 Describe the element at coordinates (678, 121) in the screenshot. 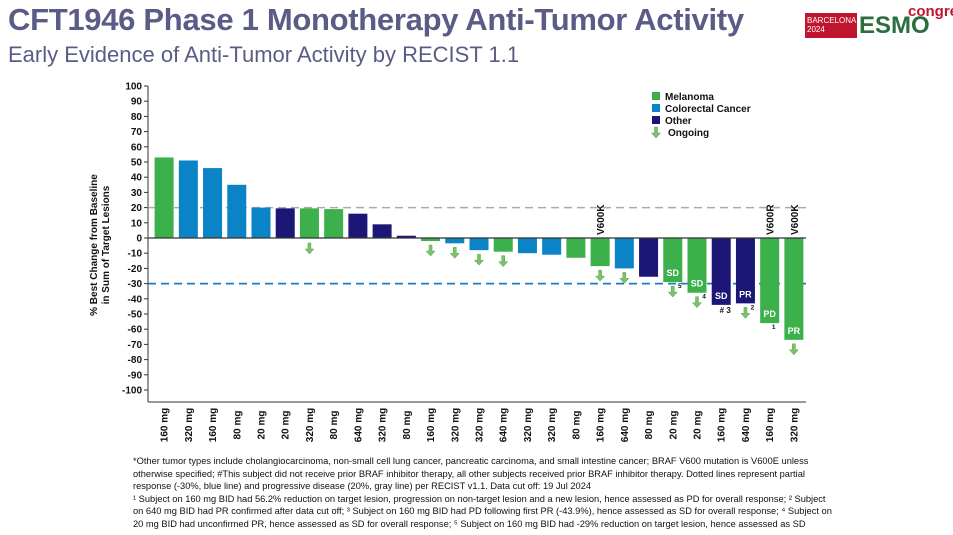

I see `legend-label: Other` at that location.